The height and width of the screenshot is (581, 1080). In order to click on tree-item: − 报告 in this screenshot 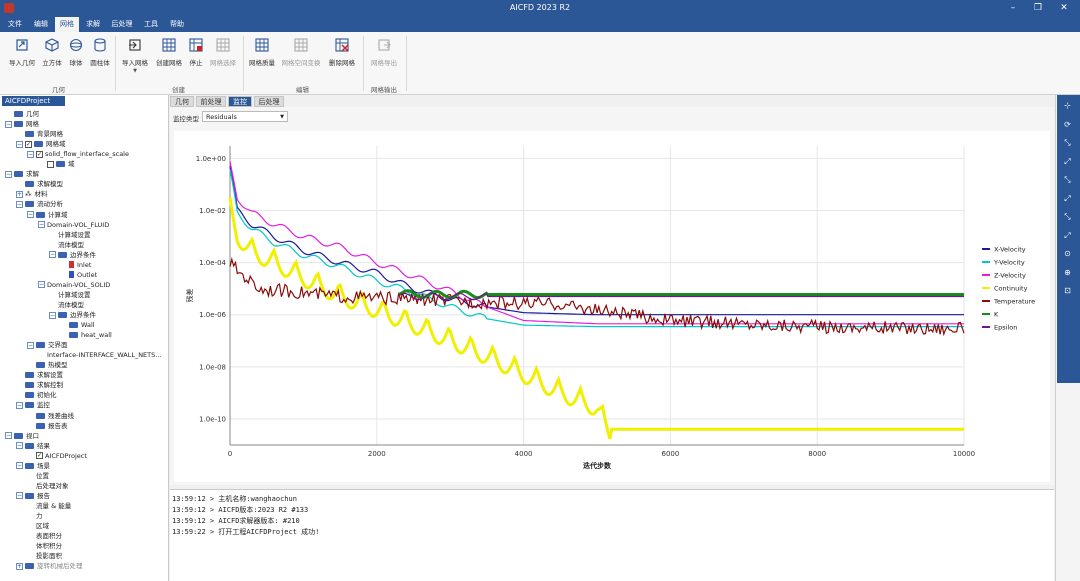, I will do `click(33, 496)`.